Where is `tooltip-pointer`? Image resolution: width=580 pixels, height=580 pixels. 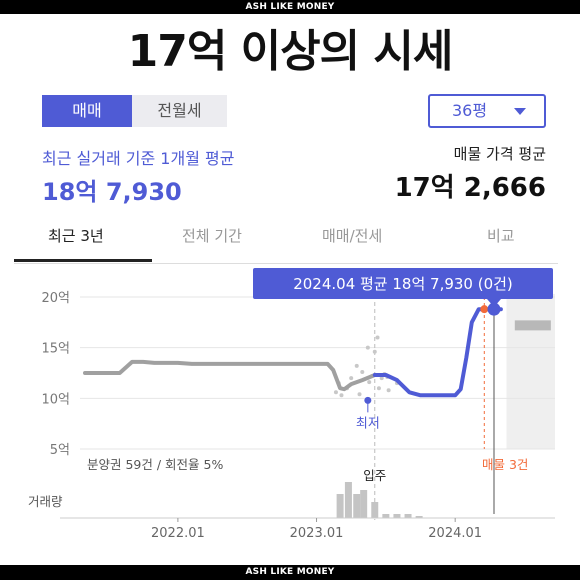 tooltip-pointer is located at coordinates (493, 303).